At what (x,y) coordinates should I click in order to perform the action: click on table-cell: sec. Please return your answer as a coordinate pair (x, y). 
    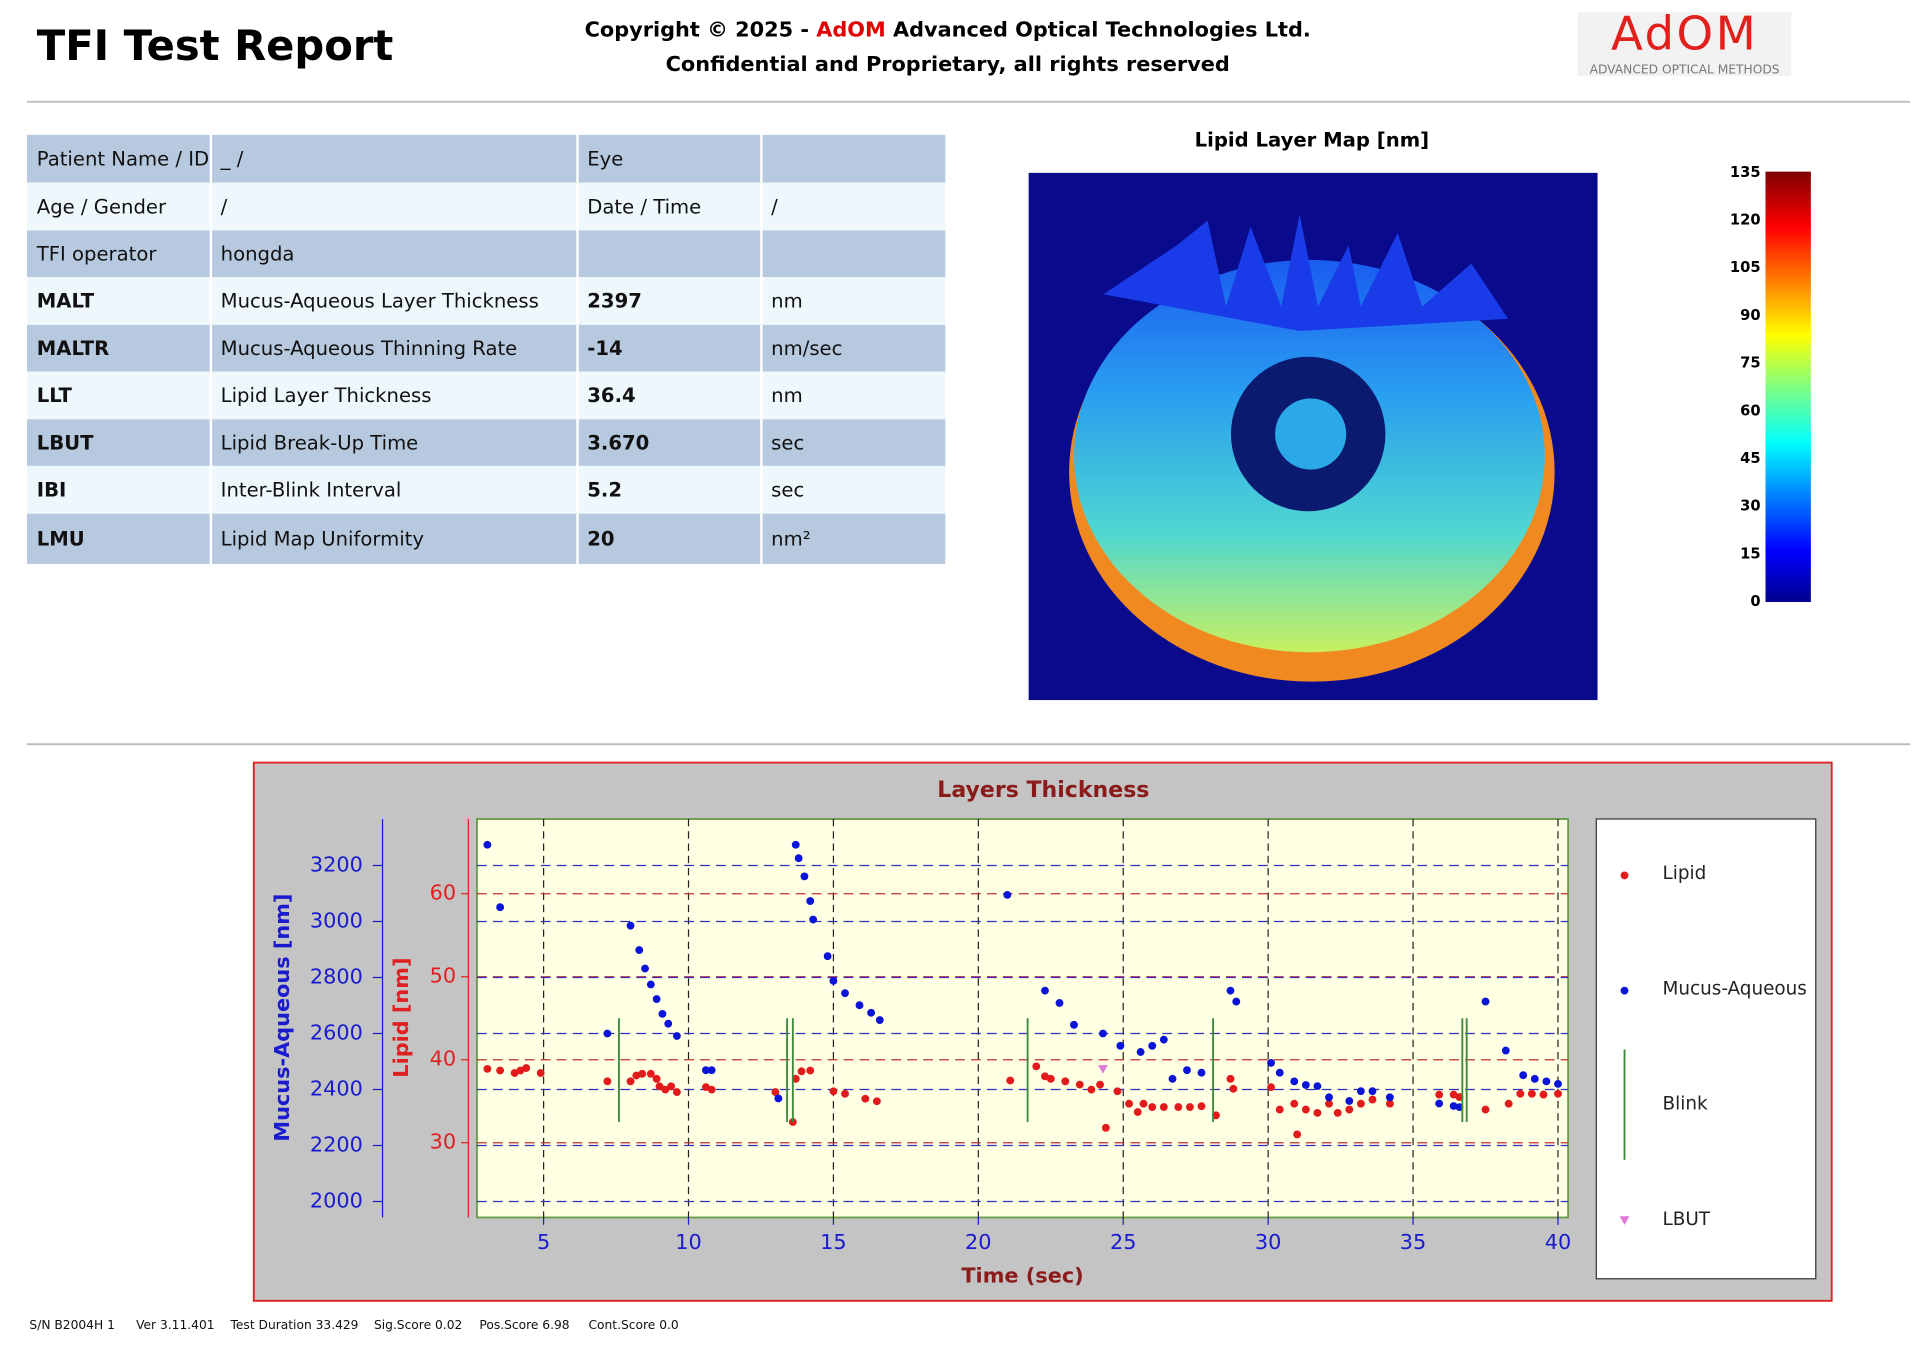
    Looking at the image, I should click on (787, 442).